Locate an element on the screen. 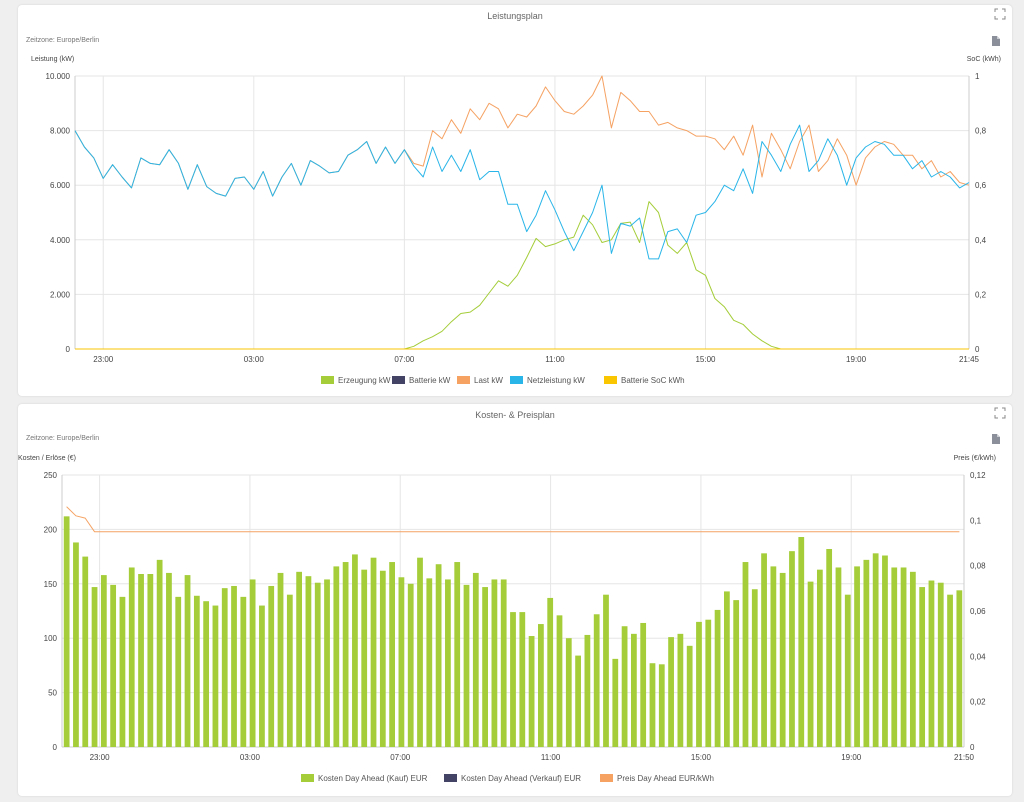  x-tick-label: 03:00 is located at coordinates (254, 359).